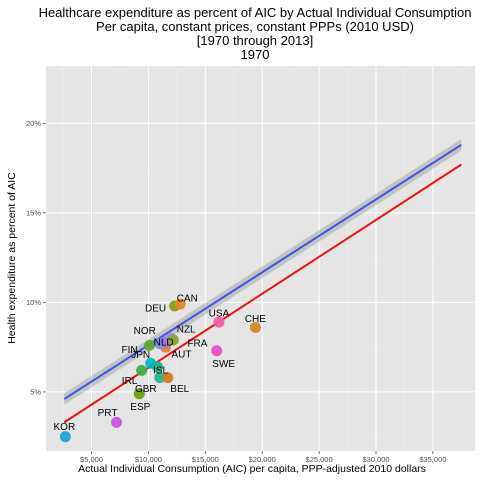 This screenshot has width=480, height=480. What do you see at coordinates (223, 364) in the screenshot?
I see `data-label-swe: SWE` at bounding box center [223, 364].